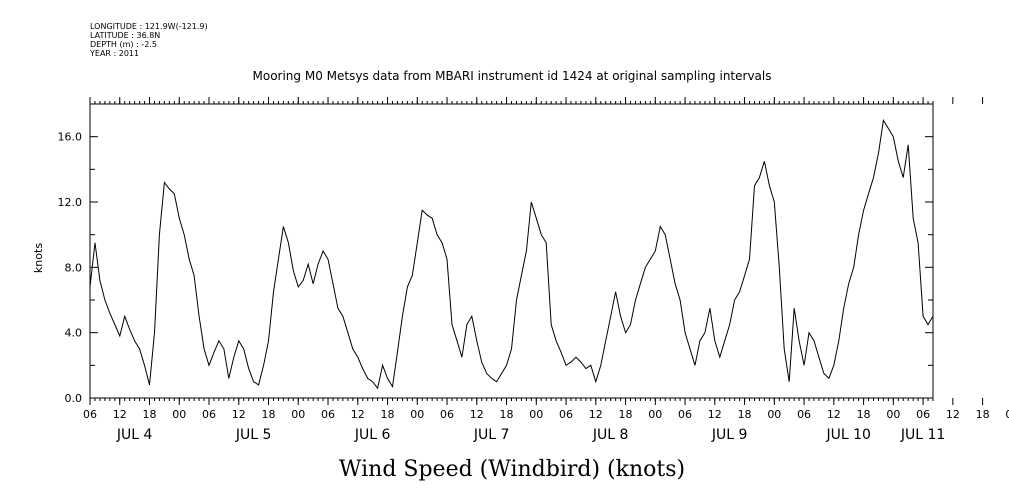 This screenshot has width=1009, height=504. I want to click on day-label: JUL 9, so click(729, 435).